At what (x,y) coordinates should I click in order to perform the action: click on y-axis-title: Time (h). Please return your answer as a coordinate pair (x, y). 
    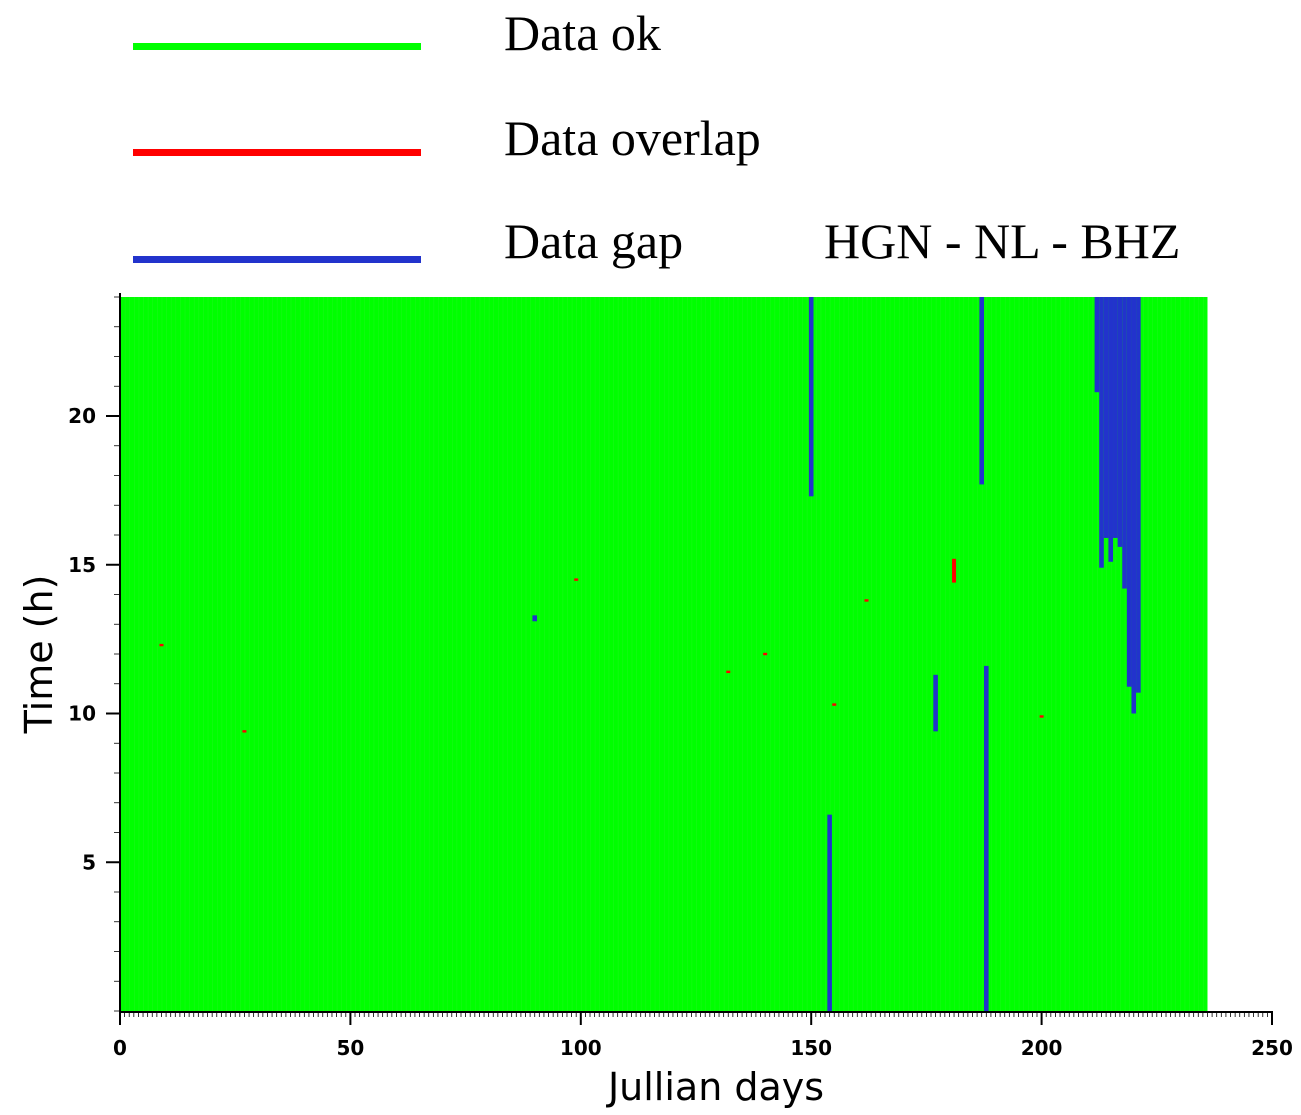
    Looking at the image, I should click on (39, 655).